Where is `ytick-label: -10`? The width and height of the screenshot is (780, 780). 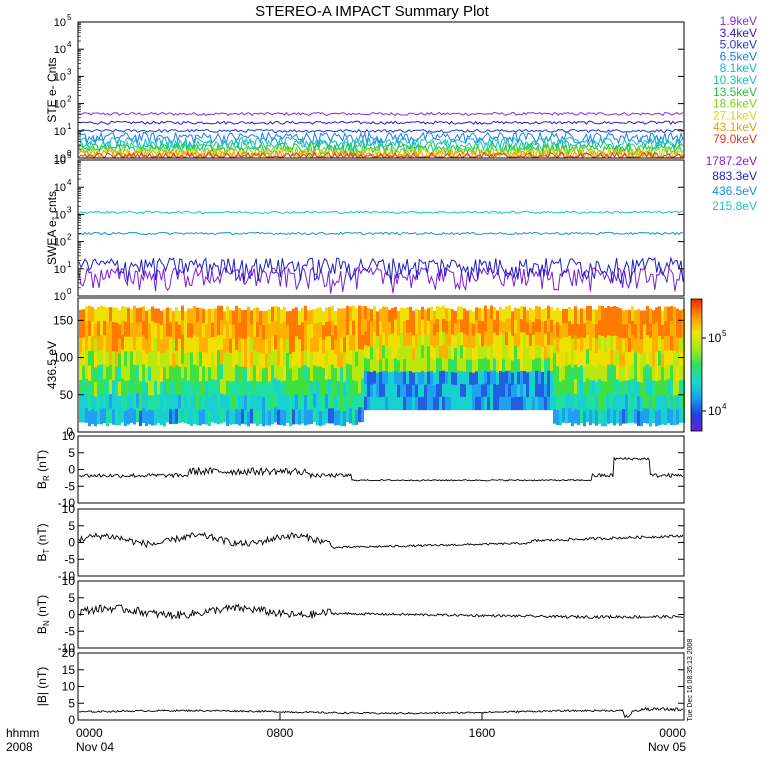 ytick-label: -10 is located at coordinates (67, 503).